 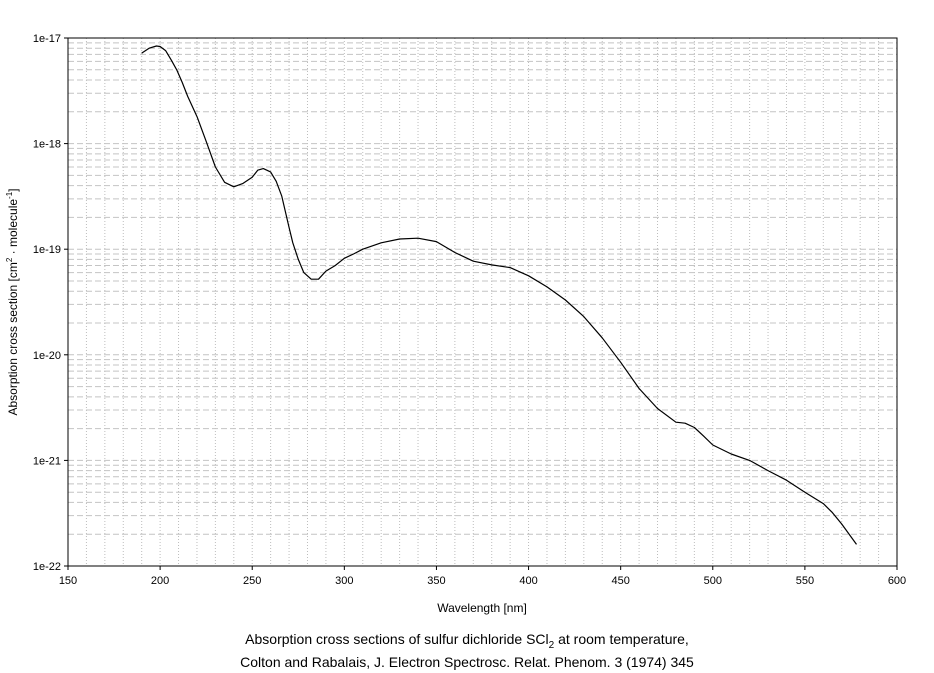 I want to click on x-tick-label: 150, so click(x=68, y=581).